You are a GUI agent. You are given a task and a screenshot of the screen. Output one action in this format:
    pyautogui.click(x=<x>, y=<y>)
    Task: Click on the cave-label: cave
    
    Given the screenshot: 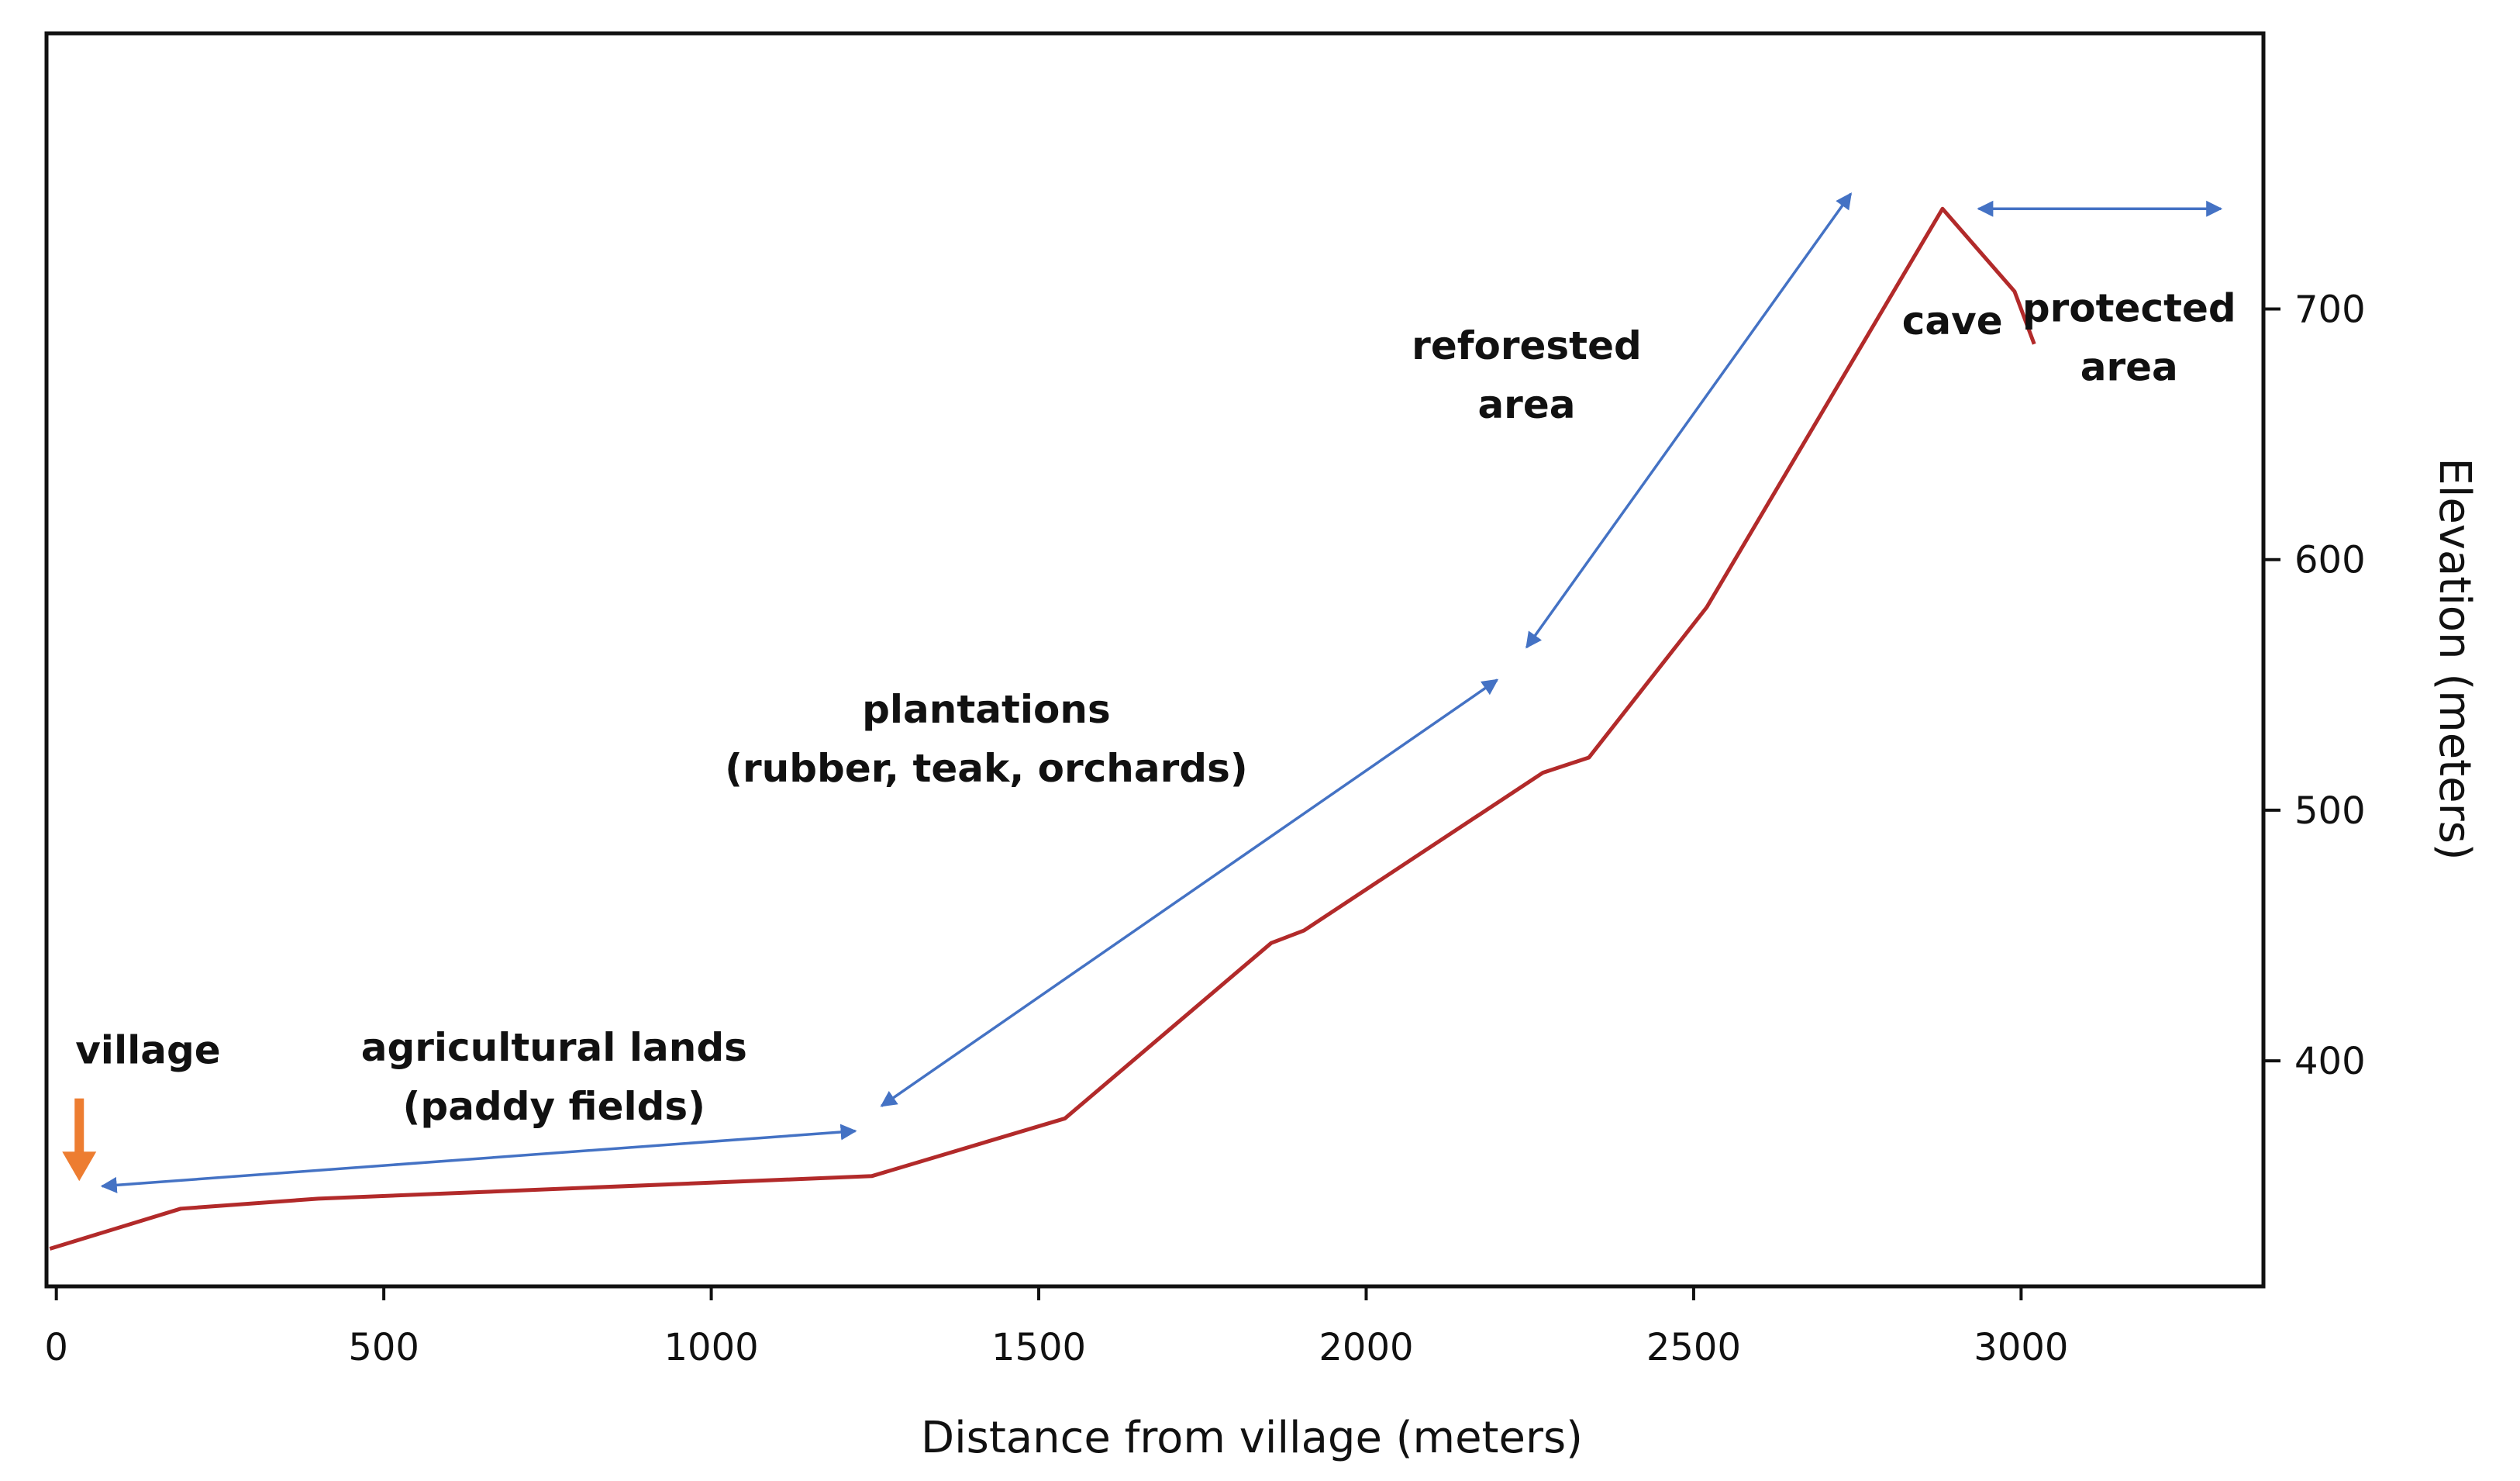 What is the action you would take?
    pyautogui.click(x=1953, y=321)
    